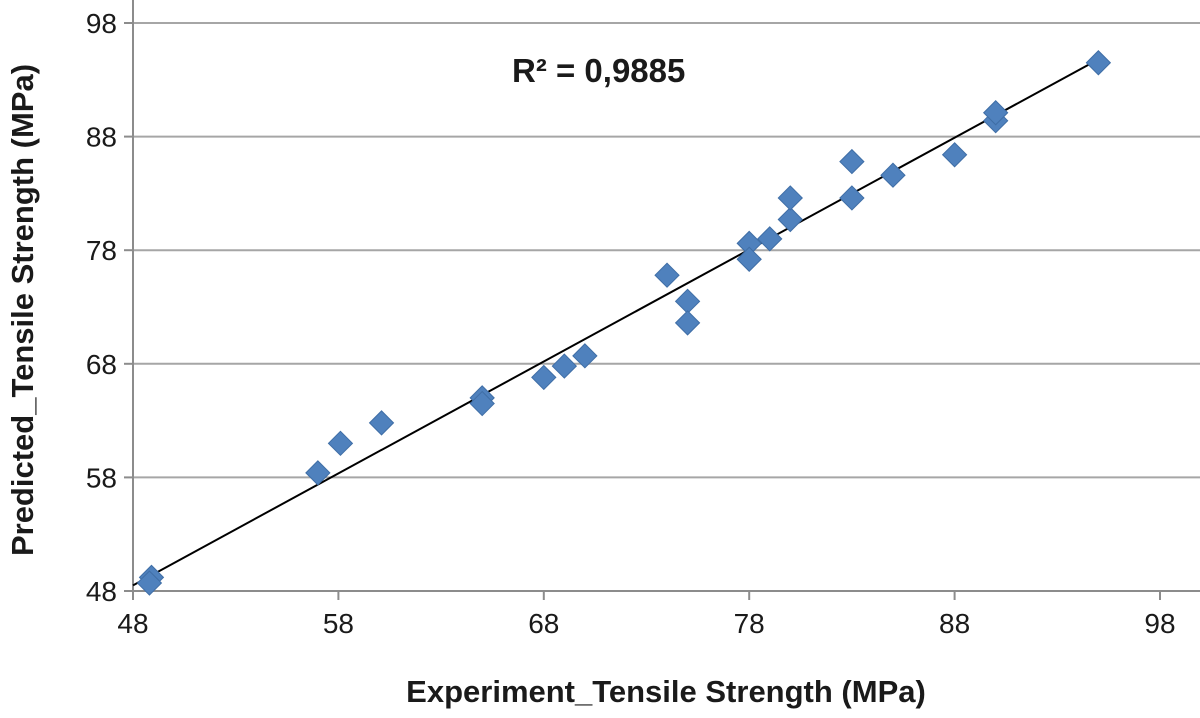 This screenshot has width=1200, height=718. I want to click on x-tick-label: 78, so click(749, 623).